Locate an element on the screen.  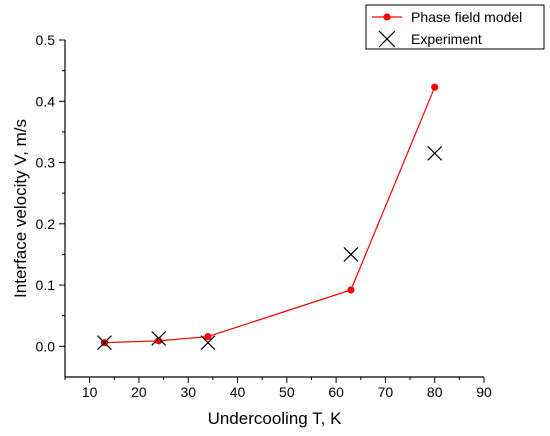
legend-box is located at coordinates (455, 27).